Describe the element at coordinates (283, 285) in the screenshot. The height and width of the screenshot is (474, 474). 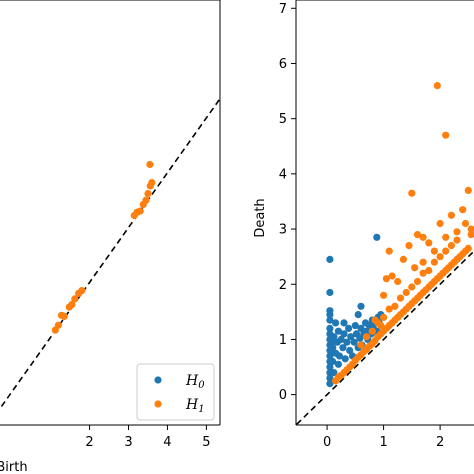
I see `right-y-tick-label: 2` at that location.